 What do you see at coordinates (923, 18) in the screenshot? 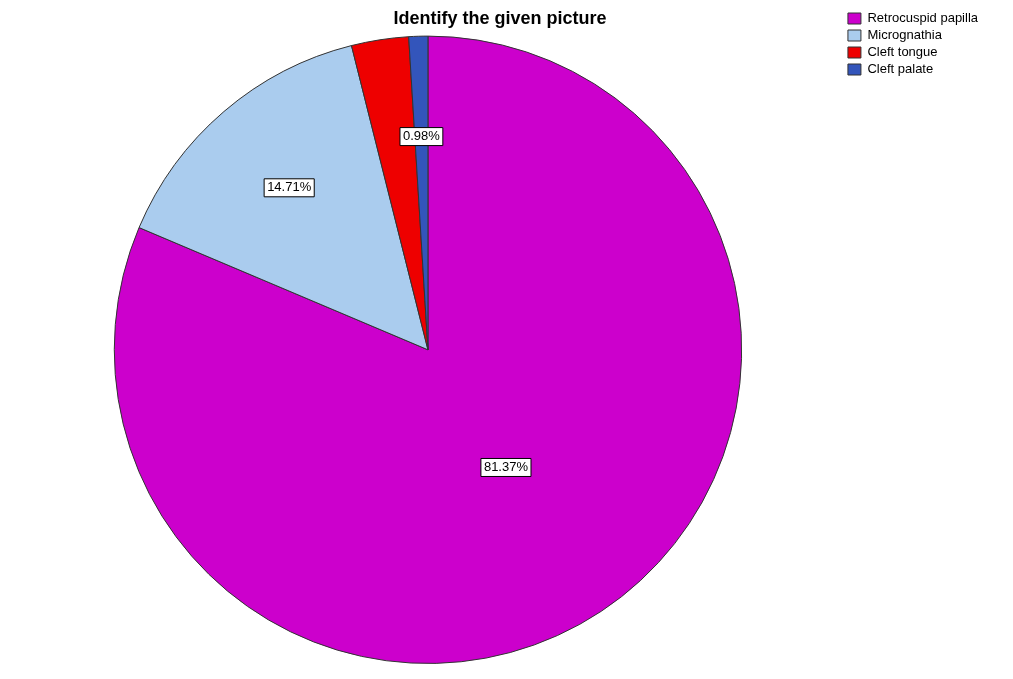
I see `legend-label: Retrocuspid papilla` at bounding box center [923, 18].